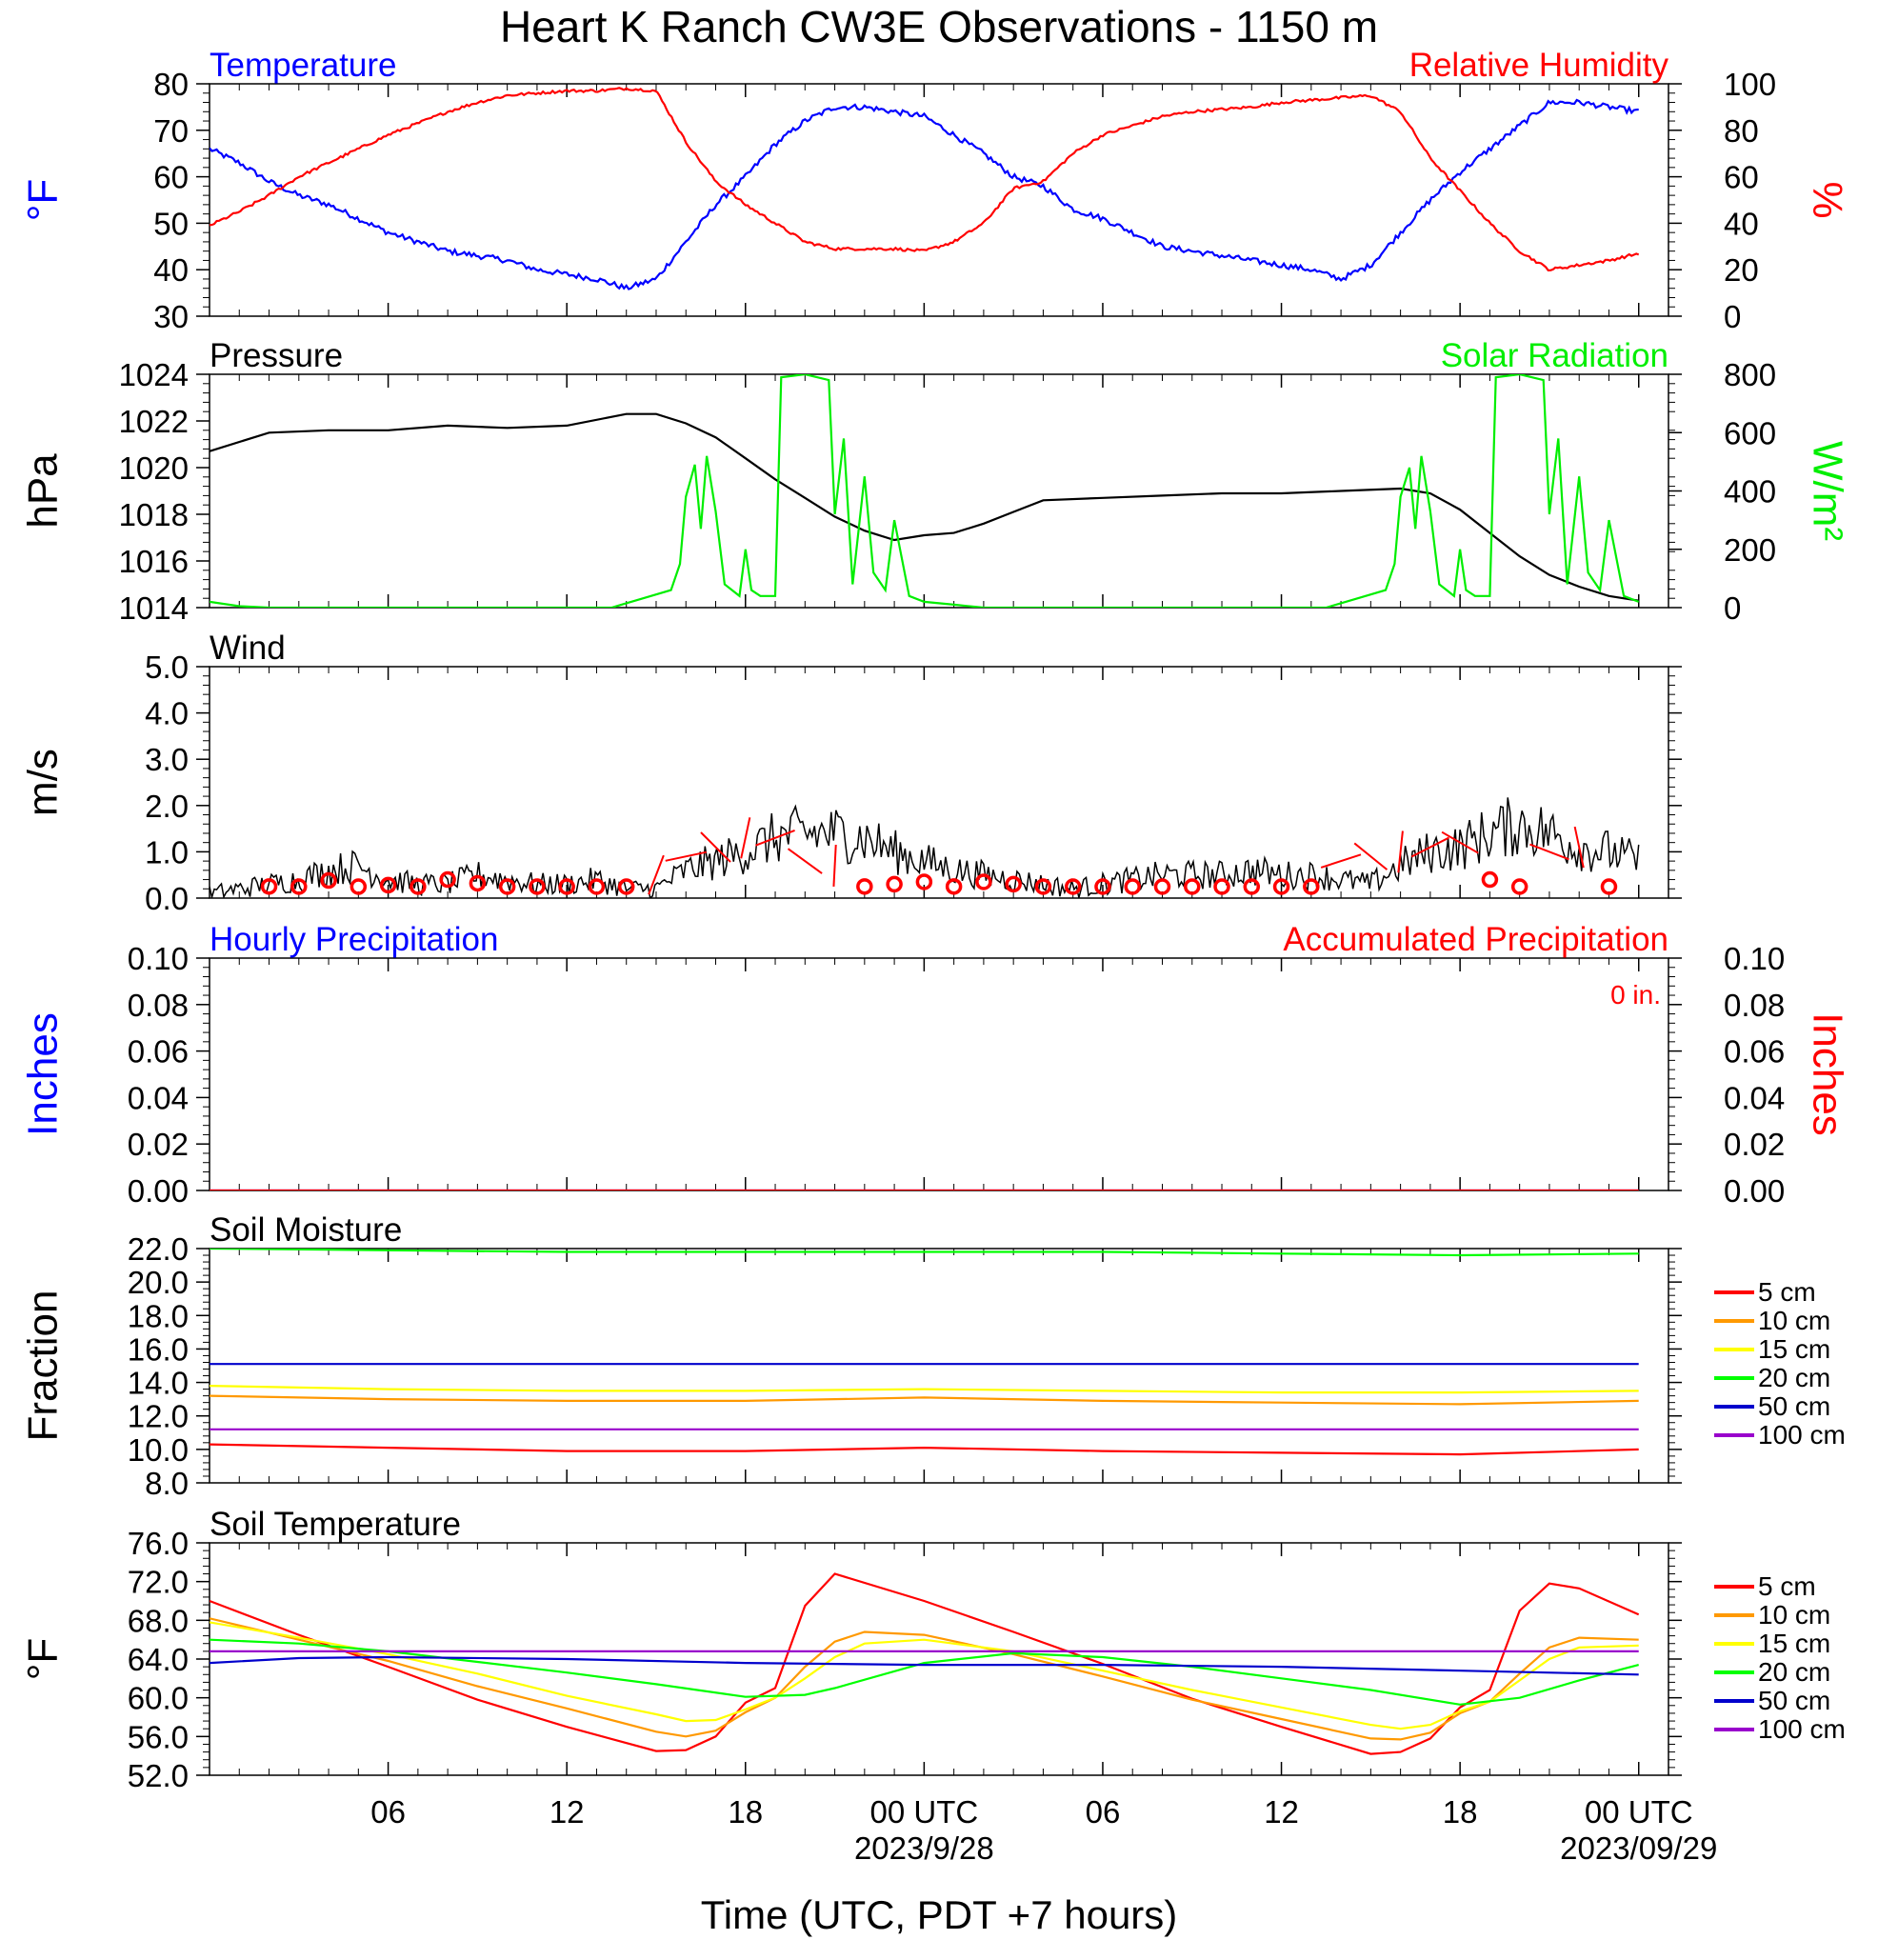  What do you see at coordinates (1750, 432) in the screenshot?
I see `y-right-tick-label: 600` at bounding box center [1750, 432].